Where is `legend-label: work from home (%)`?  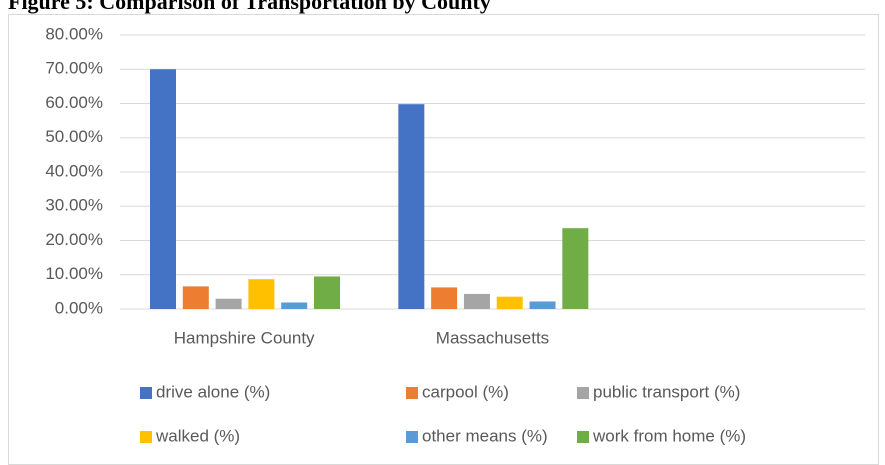
legend-label: work from home (%) is located at coordinates (669, 435).